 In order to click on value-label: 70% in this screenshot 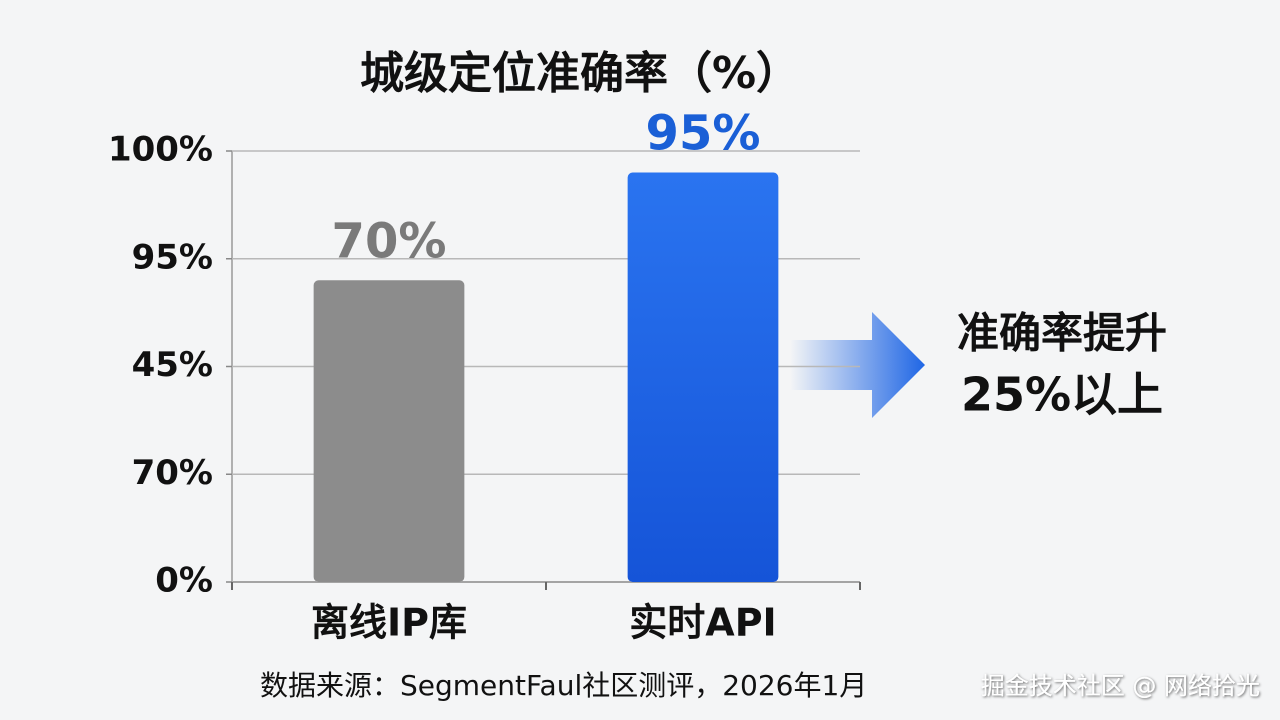, I will do `click(389, 241)`.